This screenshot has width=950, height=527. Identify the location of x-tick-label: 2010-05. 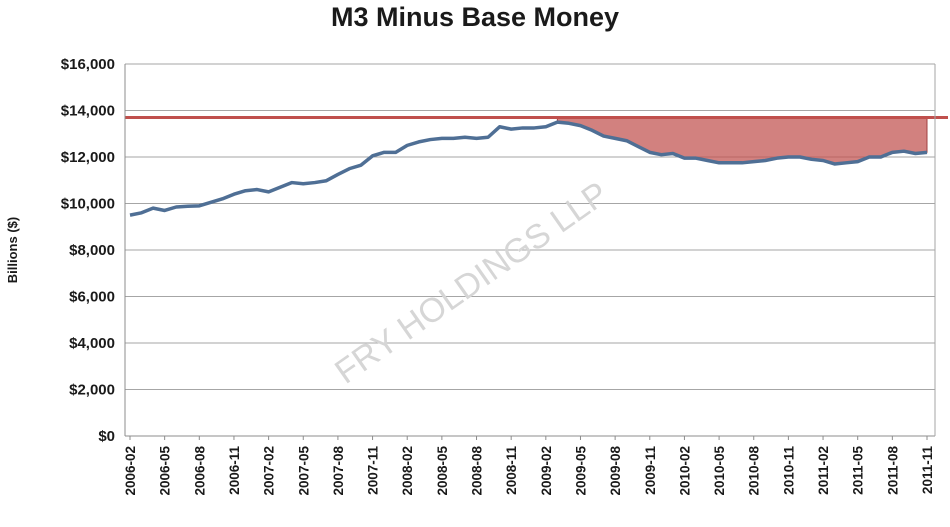
(719, 471).